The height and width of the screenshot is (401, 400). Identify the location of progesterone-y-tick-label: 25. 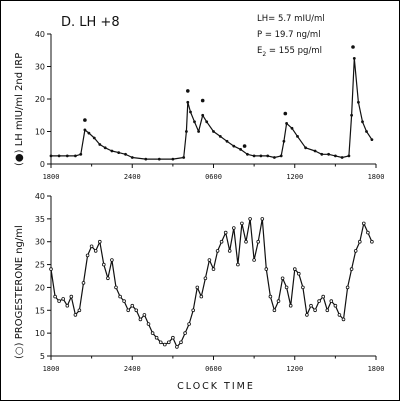
(40, 265).